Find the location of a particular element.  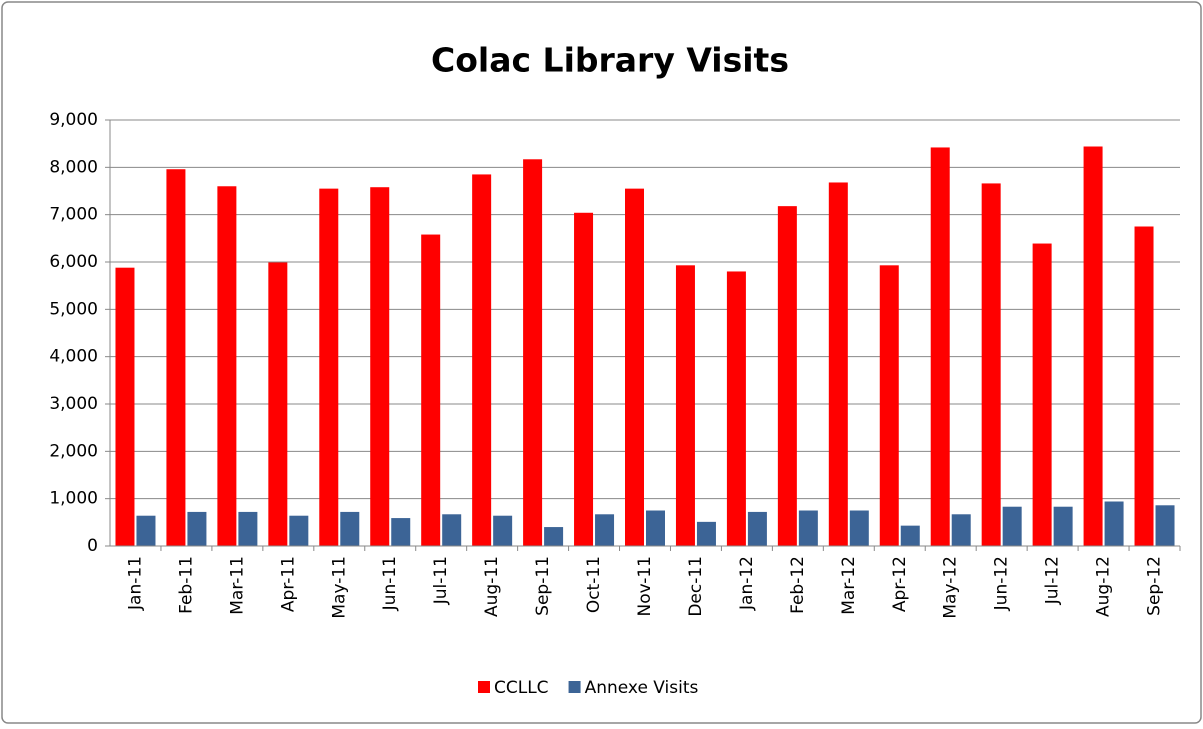

y-tick-label: 8,000 is located at coordinates (73, 167).